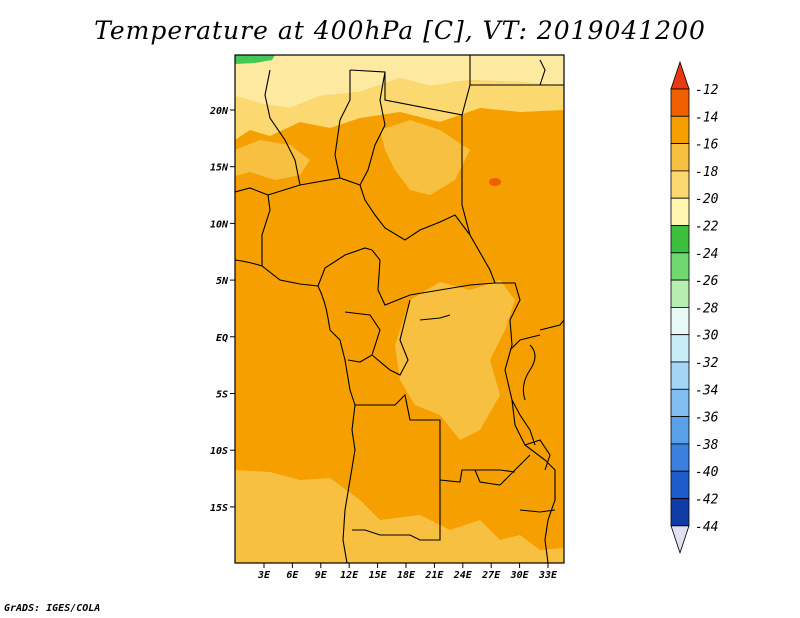 The height and width of the screenshot is (618, 800). I want to click on temperature-field-cooler, so click(399, 81).